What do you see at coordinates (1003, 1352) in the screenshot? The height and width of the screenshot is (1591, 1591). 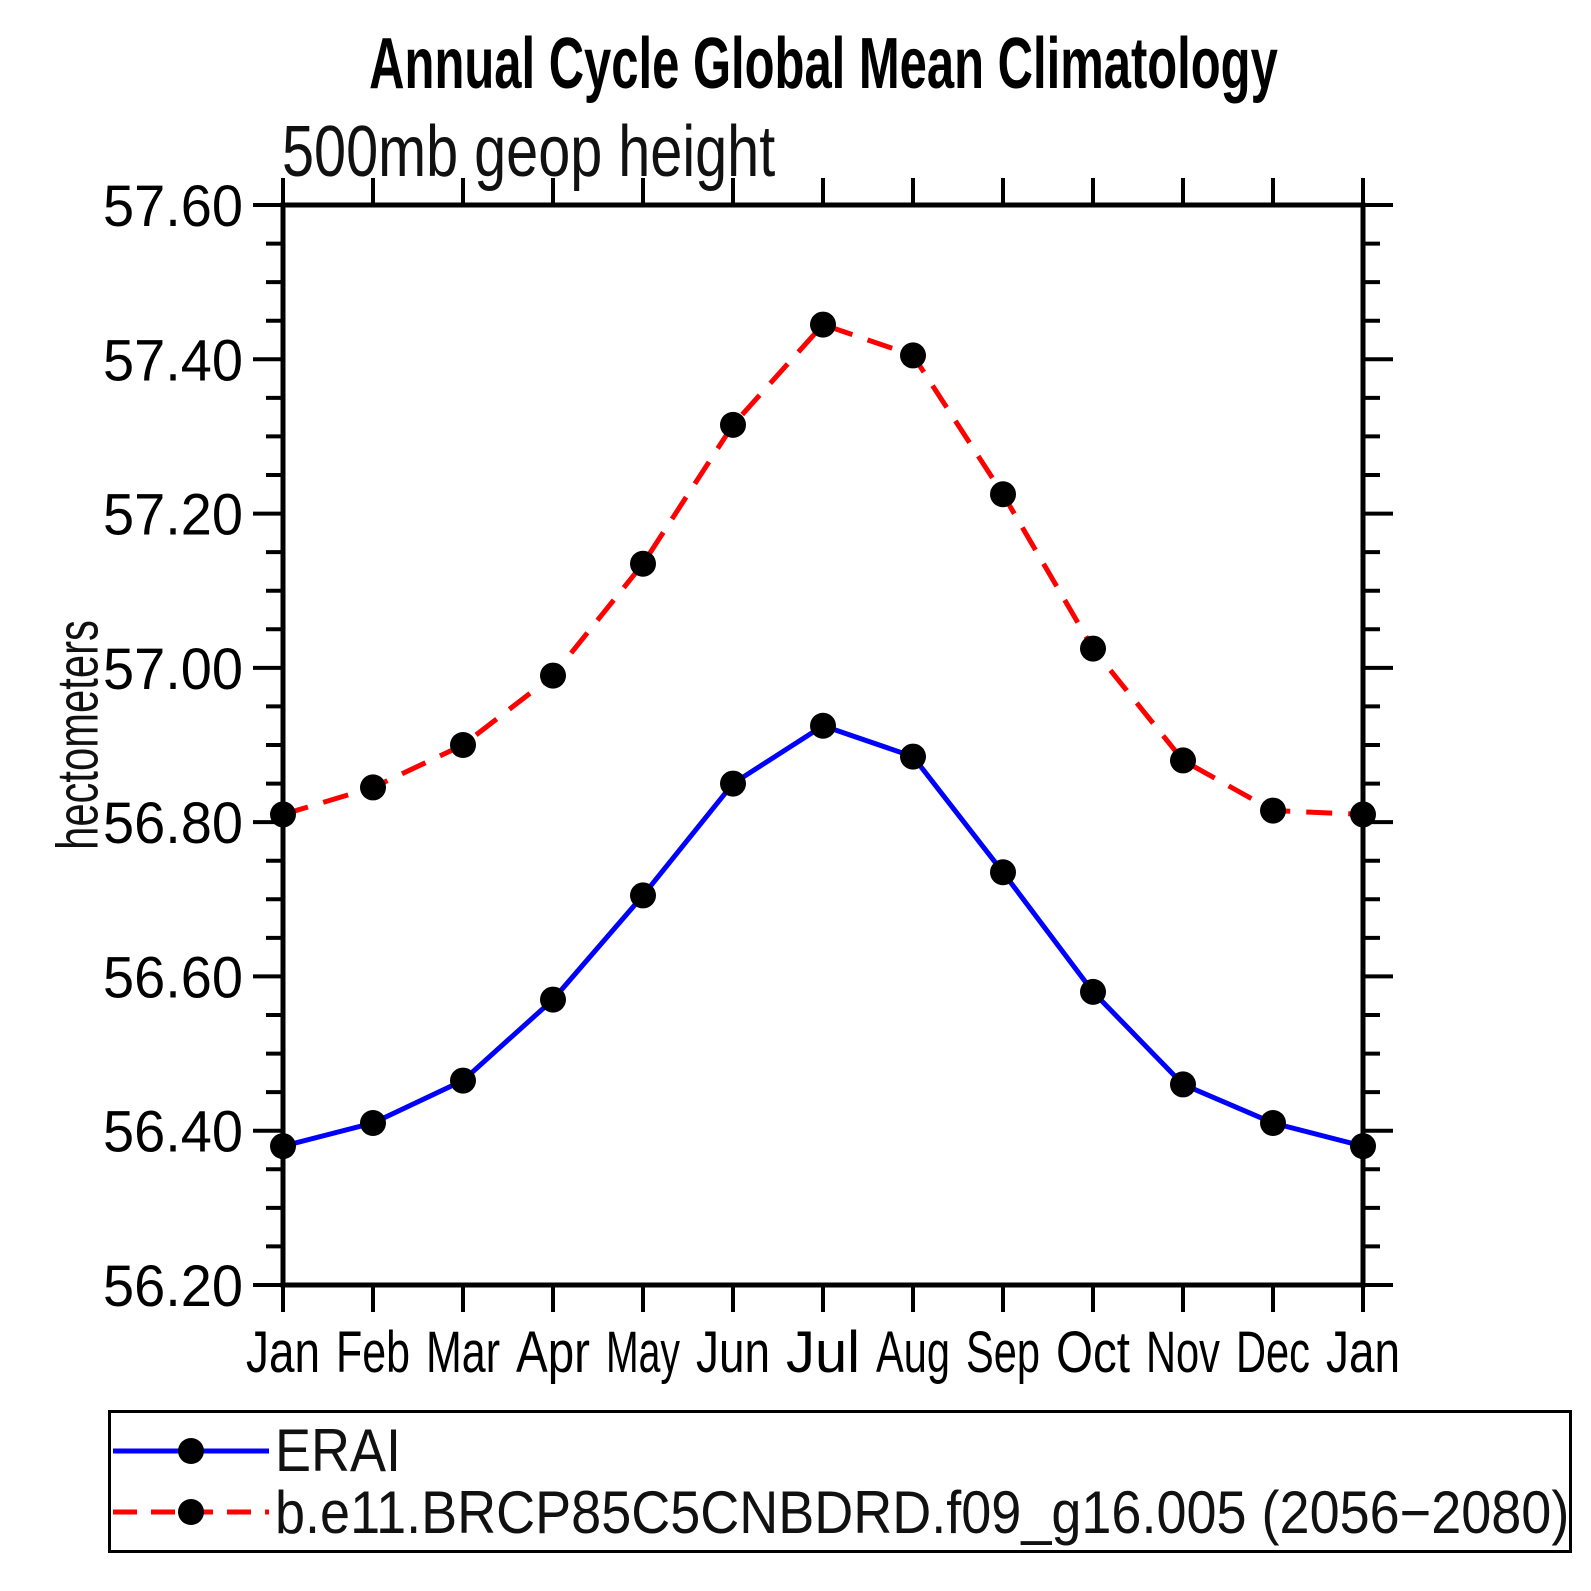 I see `x-tick-label: Sep` at bounding box center [1003, 1352].